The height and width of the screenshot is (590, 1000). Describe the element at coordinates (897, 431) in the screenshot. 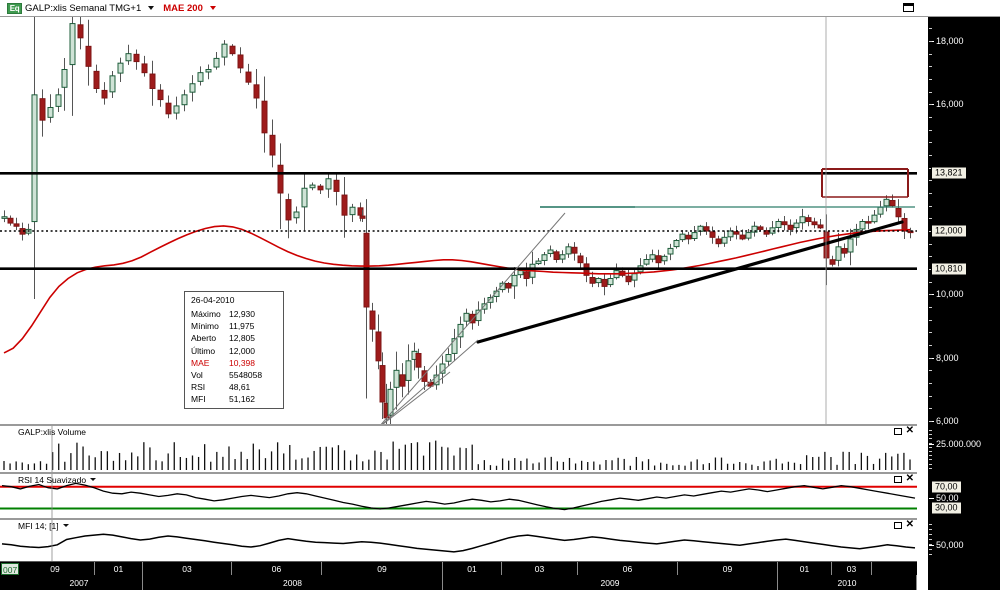

I see `volume-restore-pane-icon` at that location.